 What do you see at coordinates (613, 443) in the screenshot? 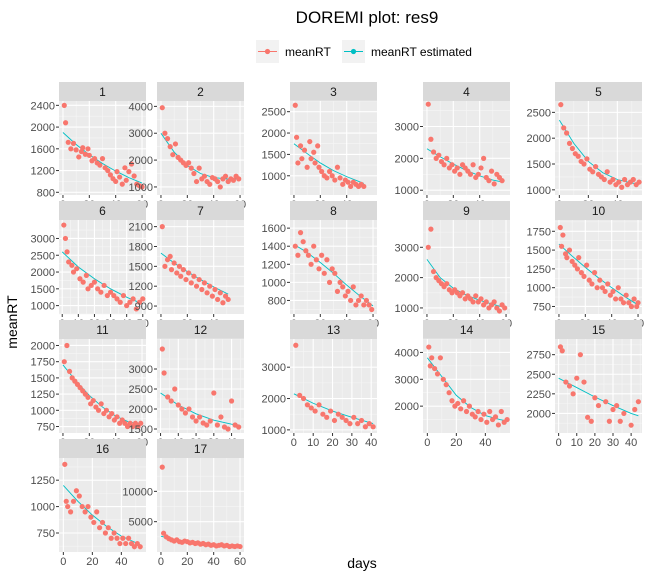
I see `x-tick-label: 30` at bounding box center [613, 443].